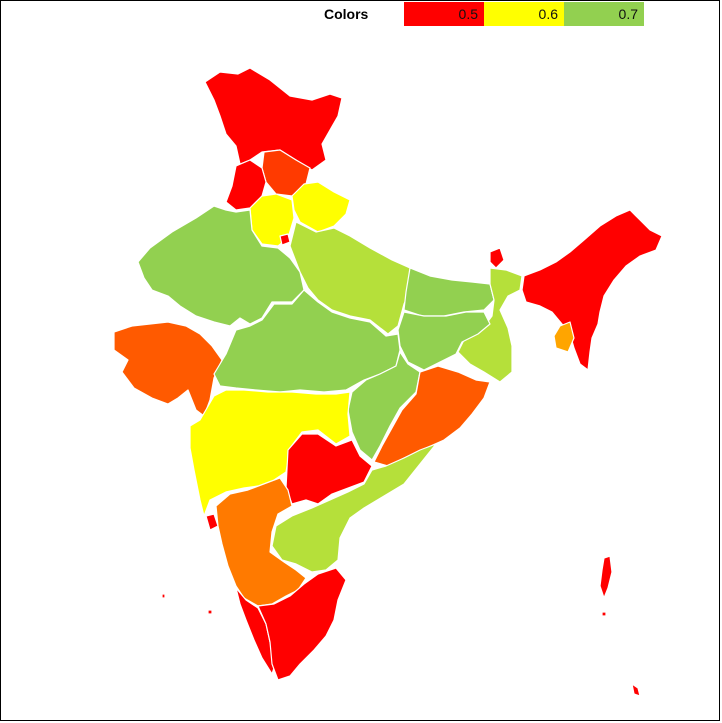 The width and height of the screenshot is (722, 723). What do you see at coordinates (524, 14) in the screenshot?
I see `legend-swatch-2: 0.6` at bounding box center [524, 14].